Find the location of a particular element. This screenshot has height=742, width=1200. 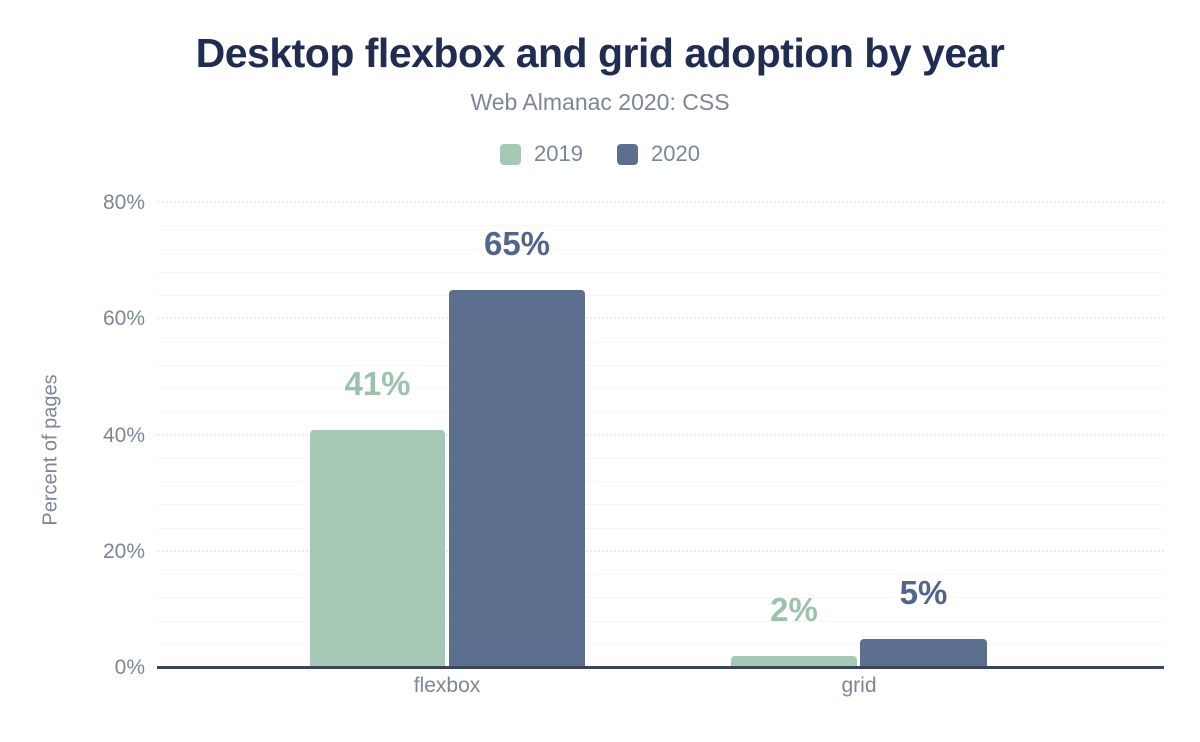

x-tick-label-flexbox: flexbox is located at coordinates (447, 685).